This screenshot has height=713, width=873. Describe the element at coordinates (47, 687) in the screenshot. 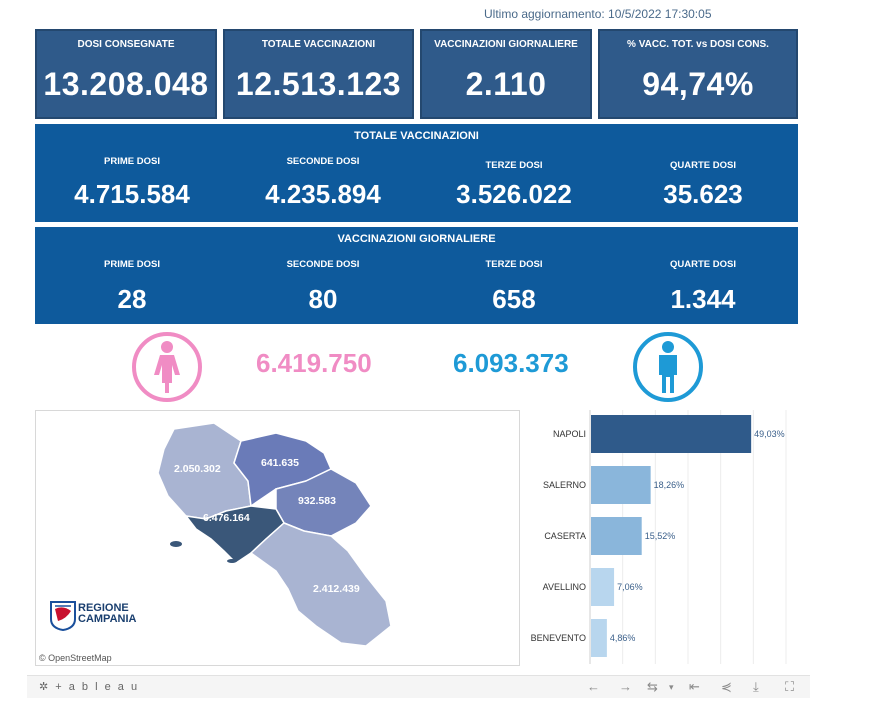

I see `tableau-logo-icon: ✲` at that location.